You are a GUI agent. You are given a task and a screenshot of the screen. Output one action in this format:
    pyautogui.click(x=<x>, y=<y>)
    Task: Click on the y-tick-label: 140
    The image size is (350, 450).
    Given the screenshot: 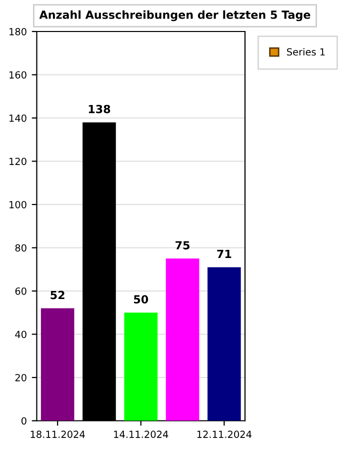 What is the action you would take?
    pyautogui.click(x=18, y=118)
    